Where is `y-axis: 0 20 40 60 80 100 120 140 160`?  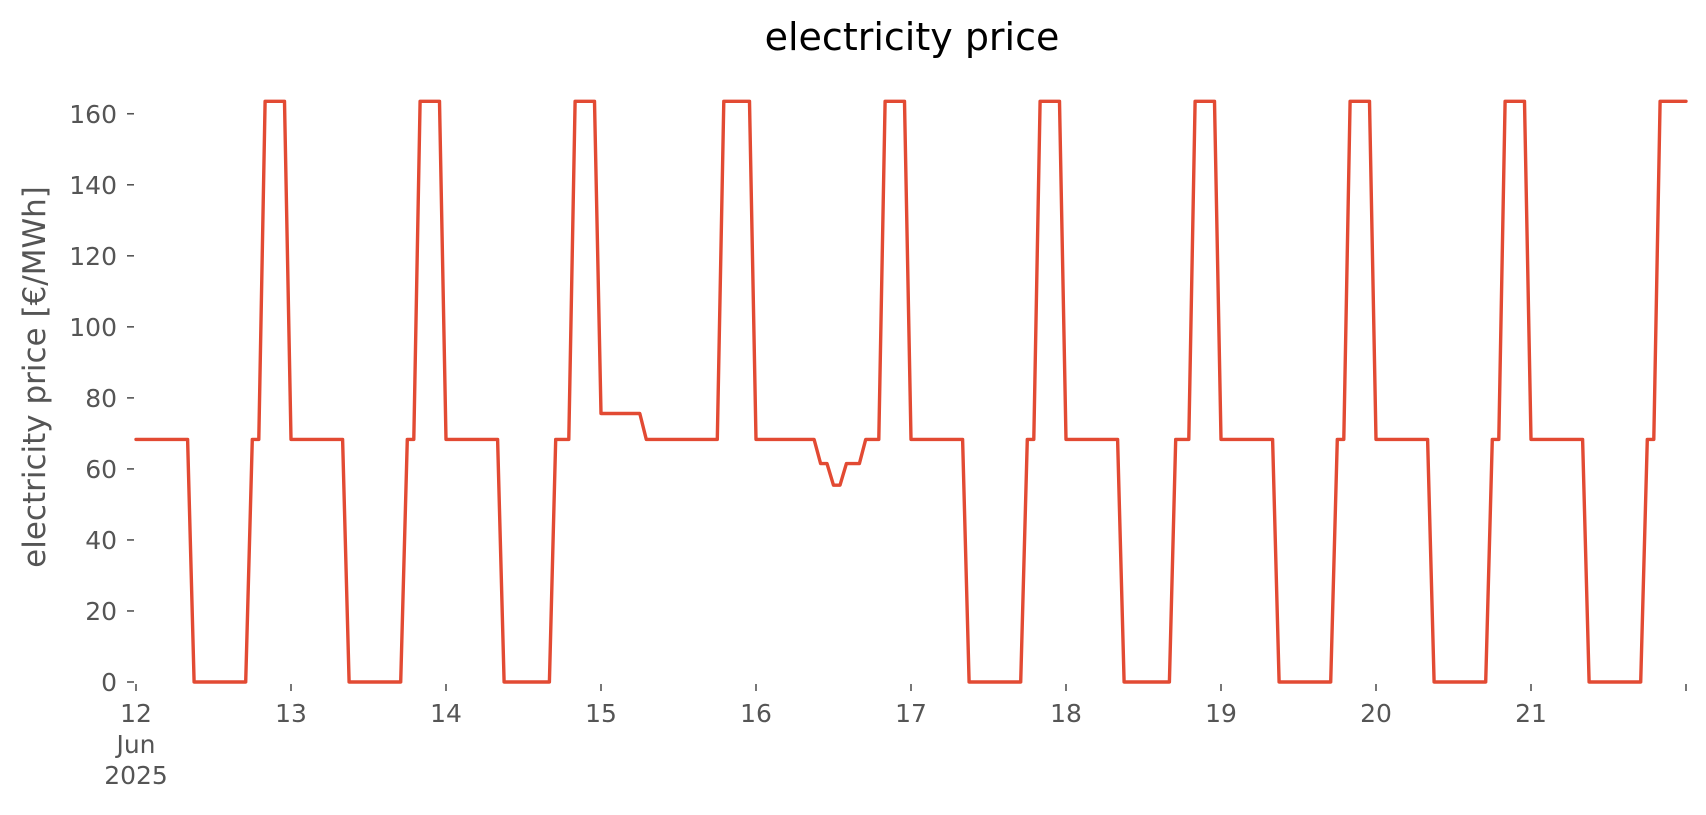
y-axis: 0 20 40 60 80 100 120 140 160 is located at coordinates (101, 398).